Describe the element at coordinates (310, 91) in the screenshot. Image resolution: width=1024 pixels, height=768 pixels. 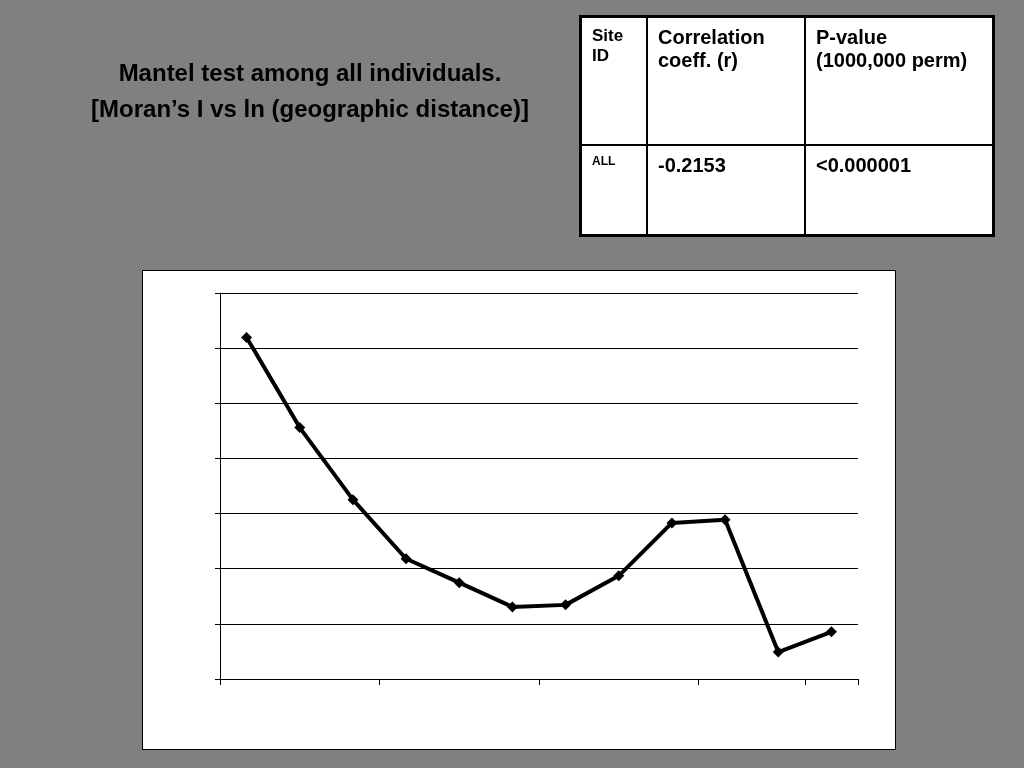
I see `chart-title: Mantel test among all individuals. [Moran’s I vs ln (geographic distance)]` at that location.